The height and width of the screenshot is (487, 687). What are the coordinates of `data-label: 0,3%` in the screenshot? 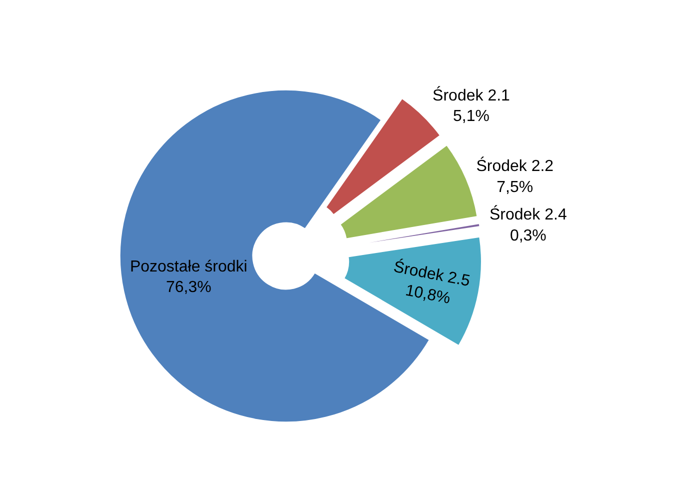 It's located at (528, 235).